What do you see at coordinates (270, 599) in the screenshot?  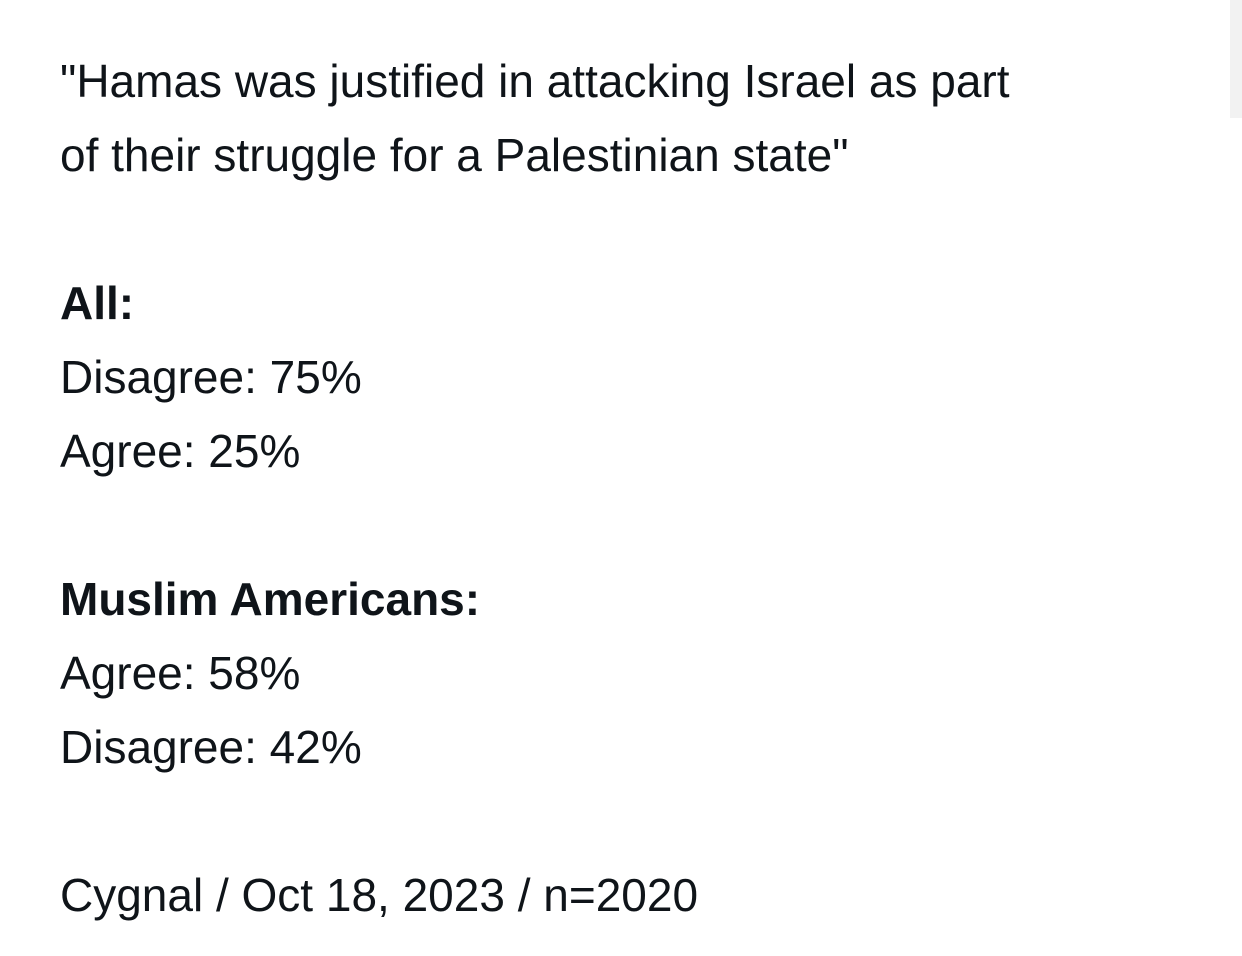 I see `muslim-americans-heading: Muslim Americans:` at bounding box center [270, 599].